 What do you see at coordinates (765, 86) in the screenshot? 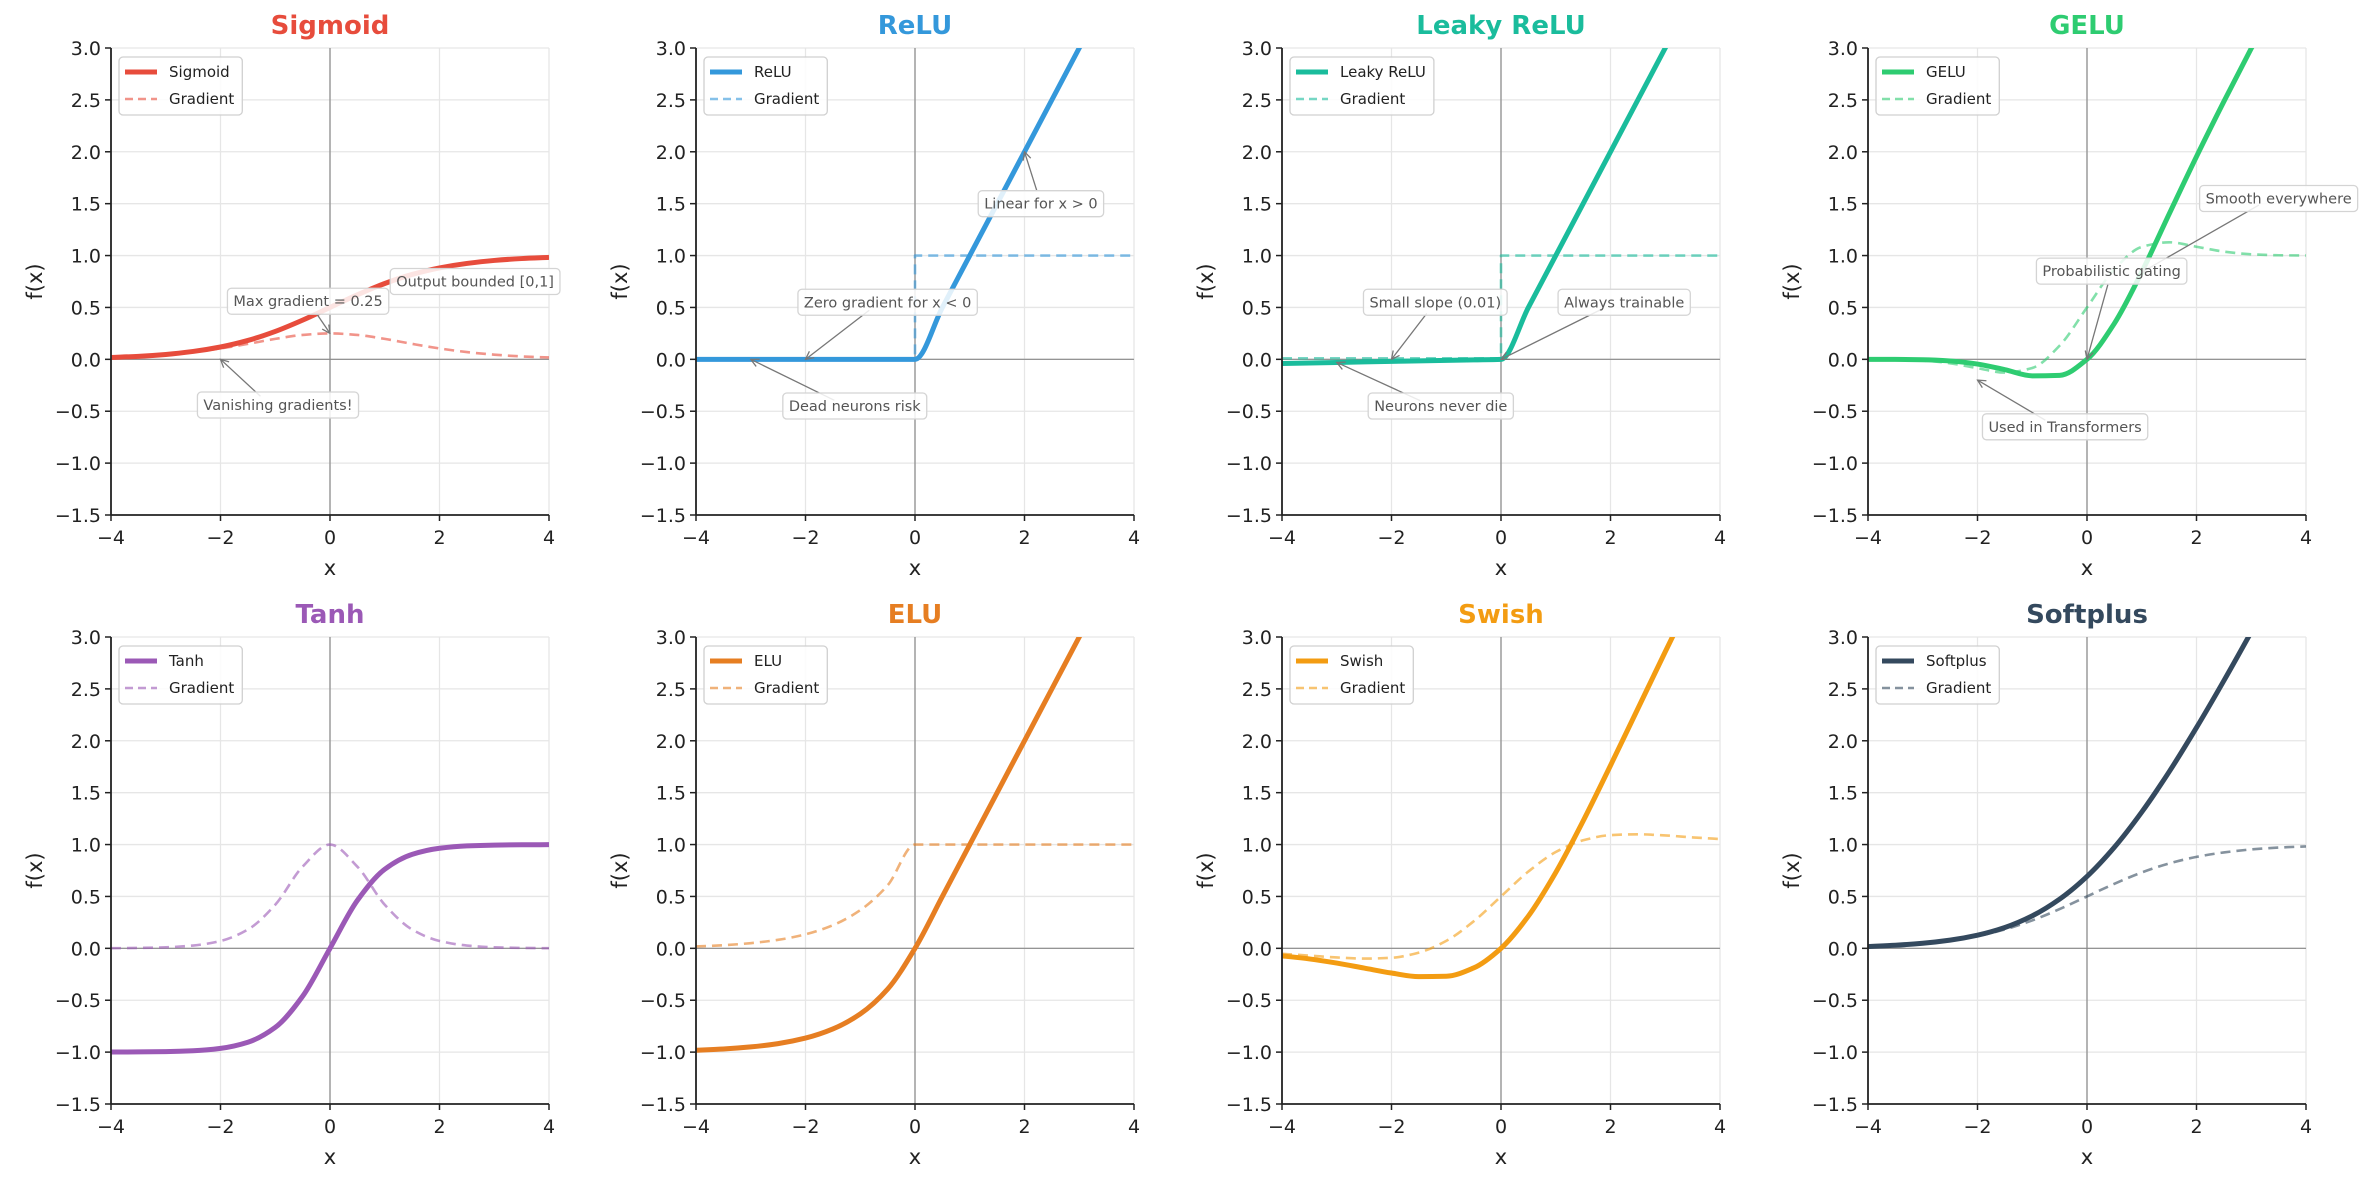
I see `legend: ReLU Gradient` at bounding box center [765, 86].